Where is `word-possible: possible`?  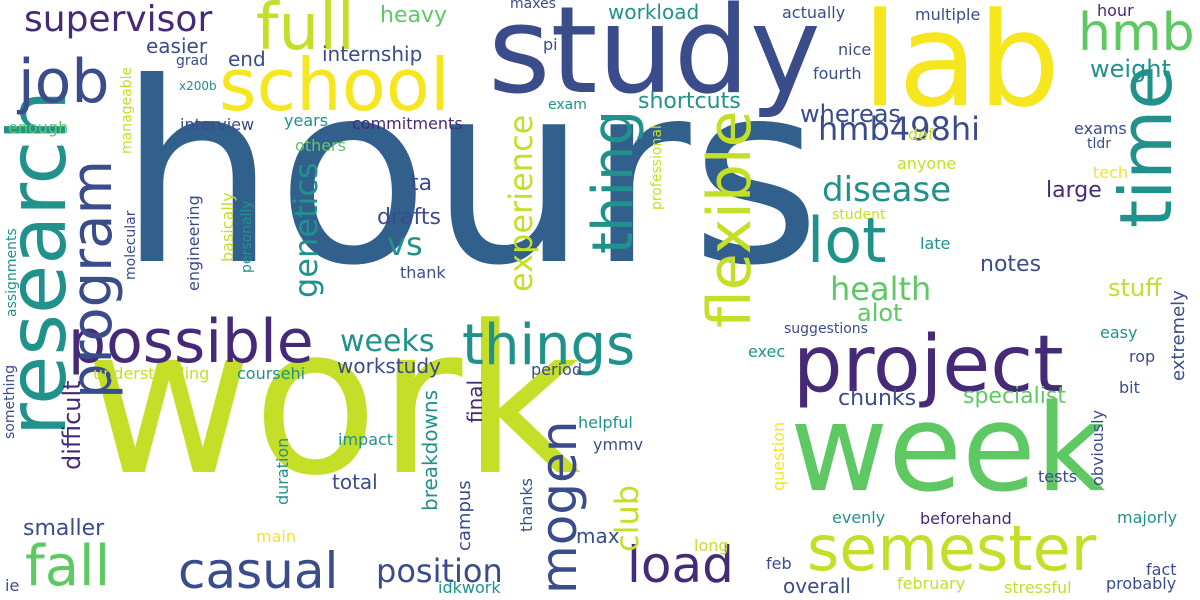
word-possible: possible is located at coordinates (191, 342).